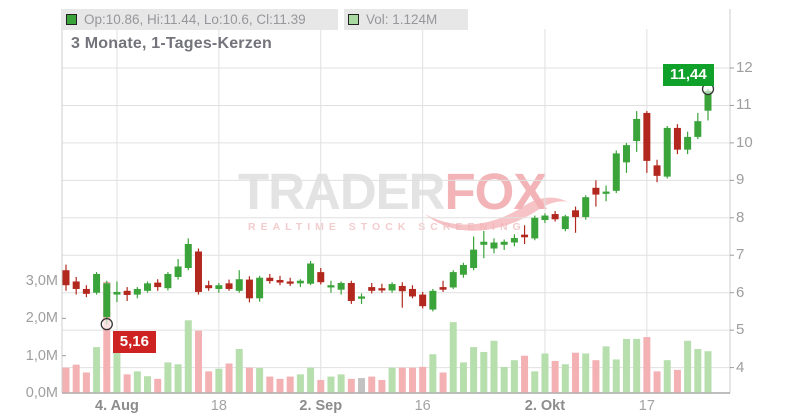 This screenshot has width=800, height=420. I want to click on volume-legend: Vol: 1.124M, so click(406, 19).